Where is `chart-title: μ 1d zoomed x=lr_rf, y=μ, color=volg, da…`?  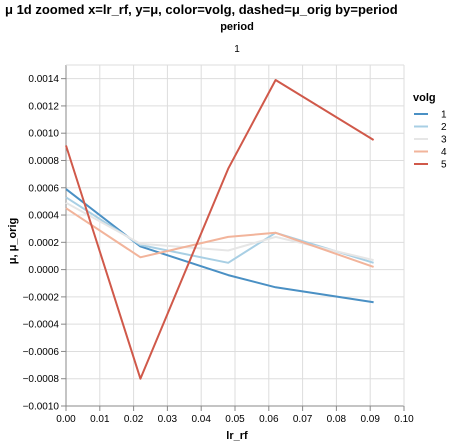 chart-title: μ 1d zoomed x=lr_rf, y=μ, color=volg, da… is located at coordinates (201, 9).